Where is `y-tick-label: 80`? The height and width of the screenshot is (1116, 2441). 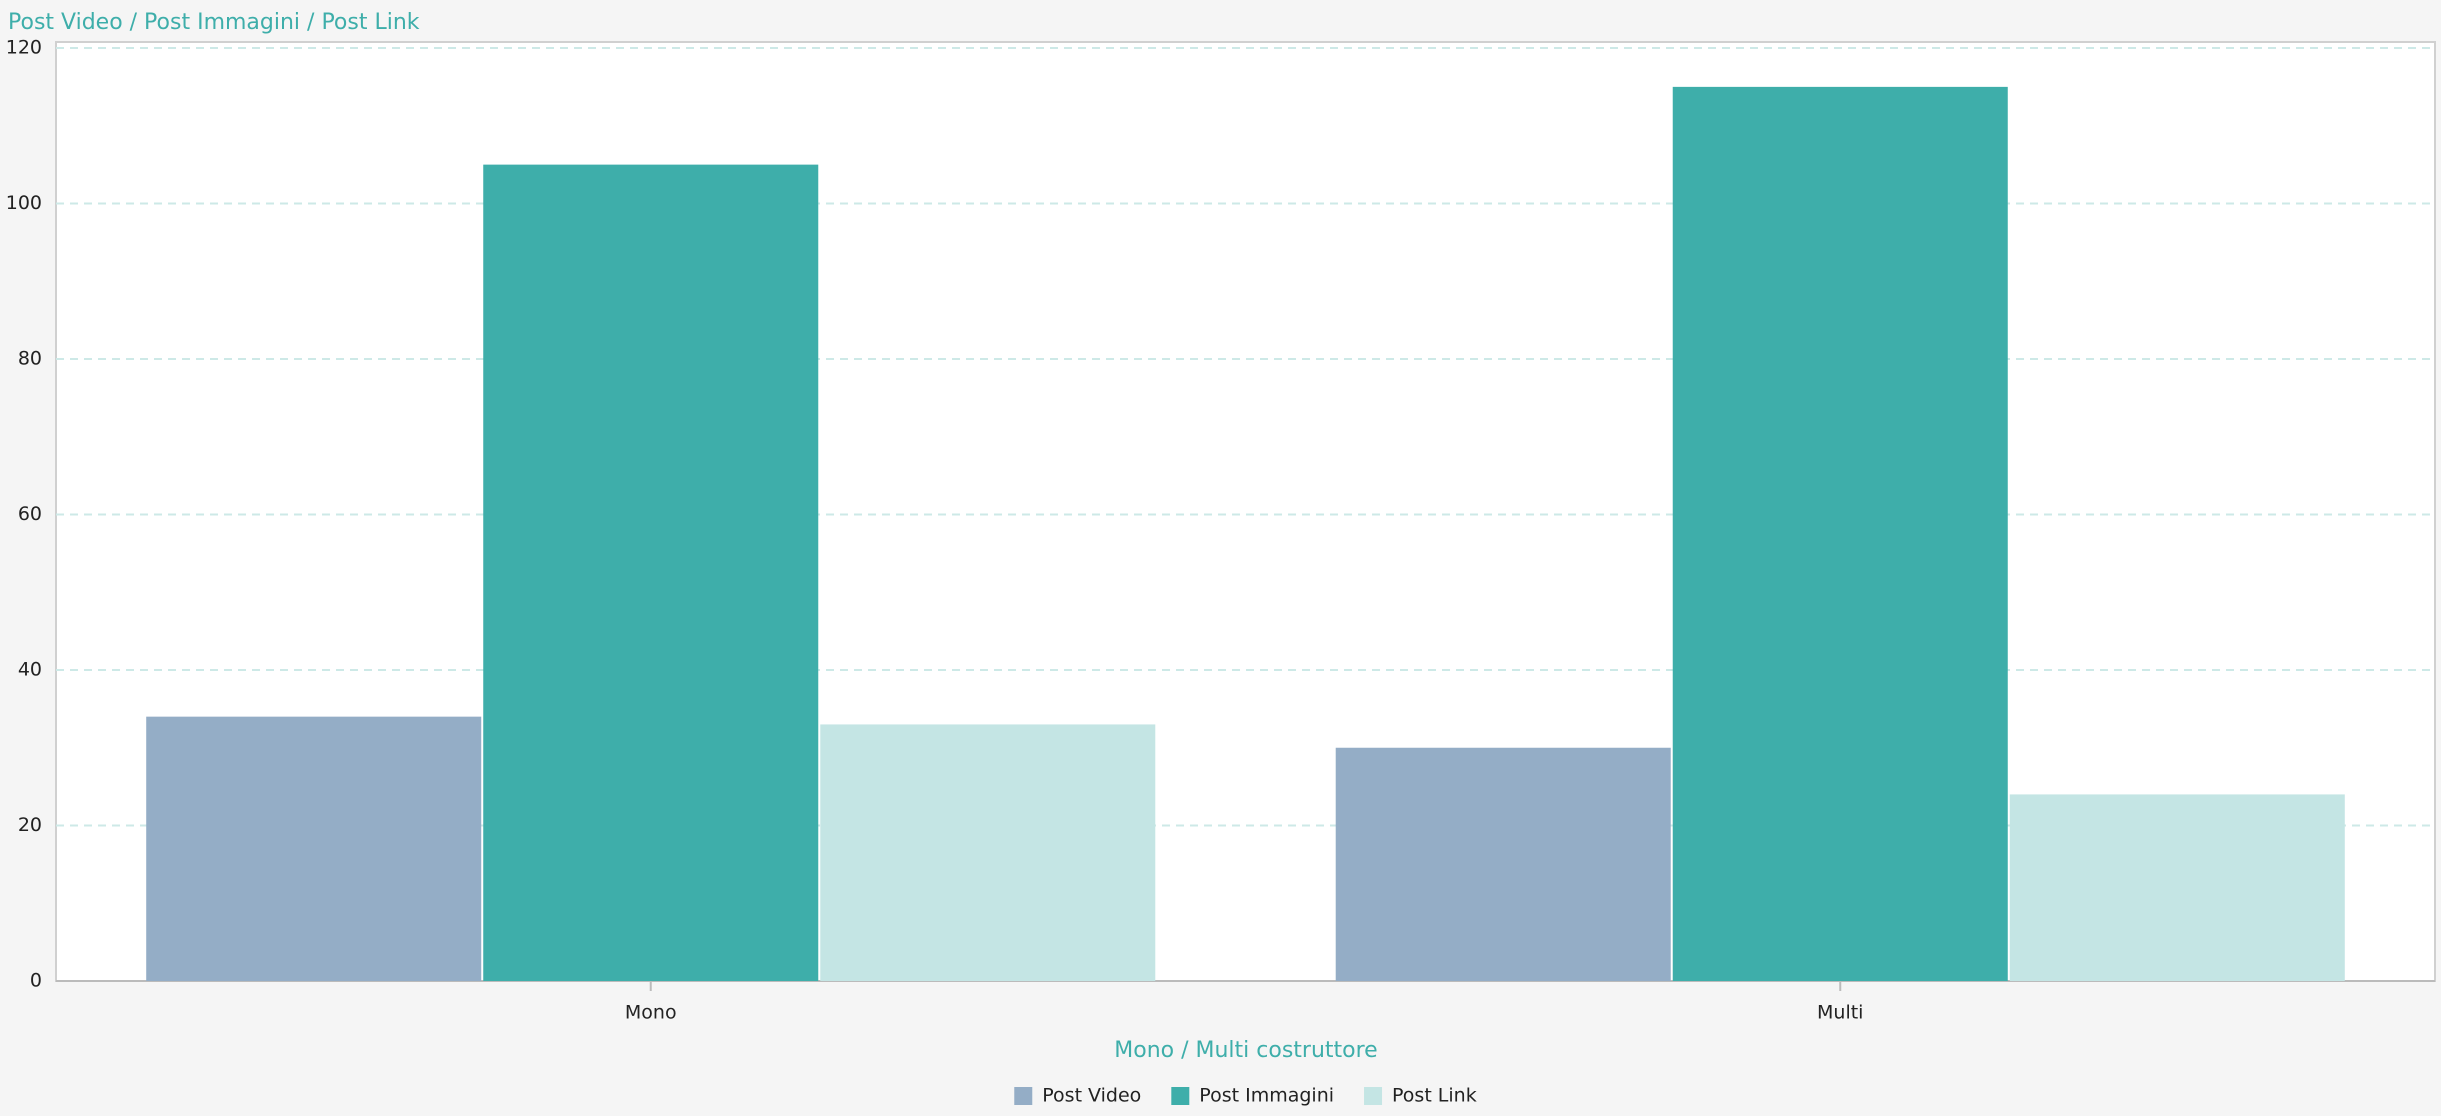
y-tick-label: 80 is located at coordinates (30, 359).